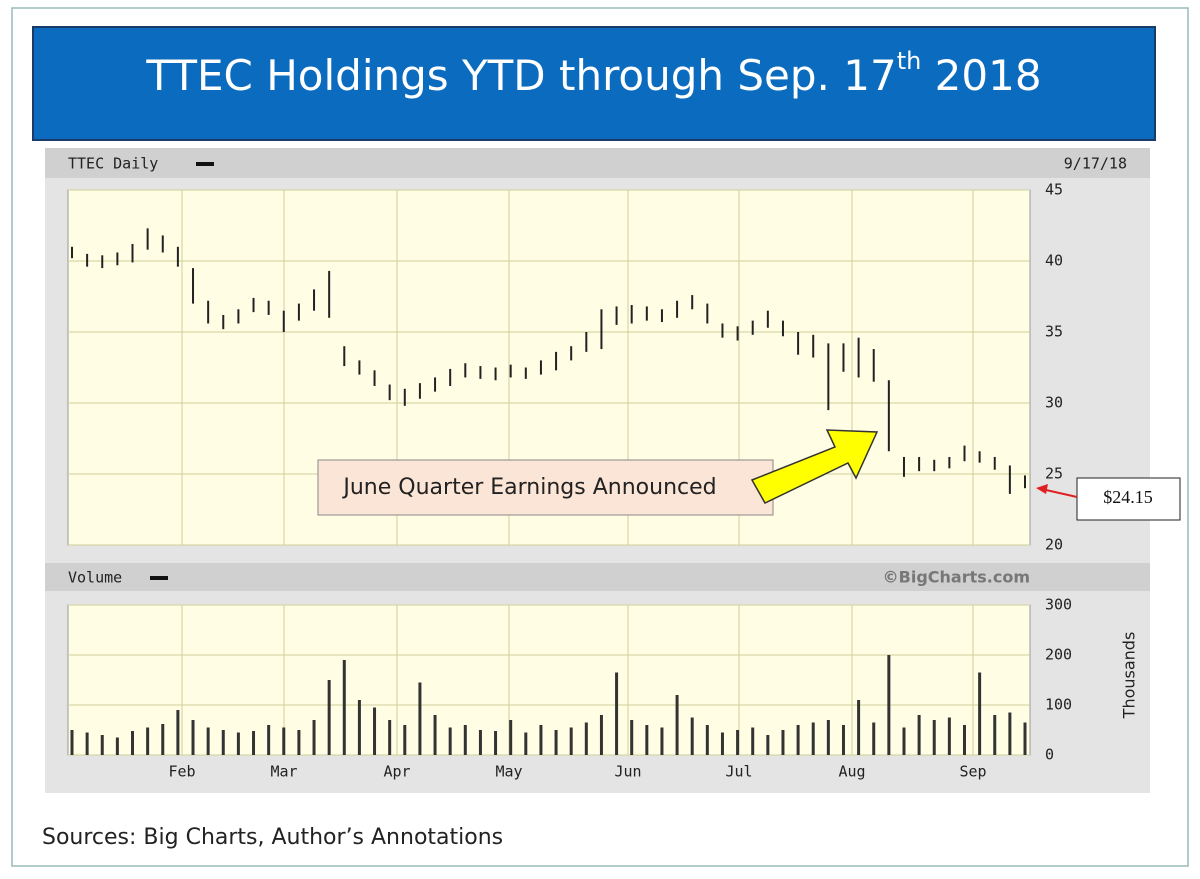  What do you see at coordinates (528, 487) in the screenshot?
I see `annotation: June Quarter Earnings Announced` at bounding box center [528, 487].